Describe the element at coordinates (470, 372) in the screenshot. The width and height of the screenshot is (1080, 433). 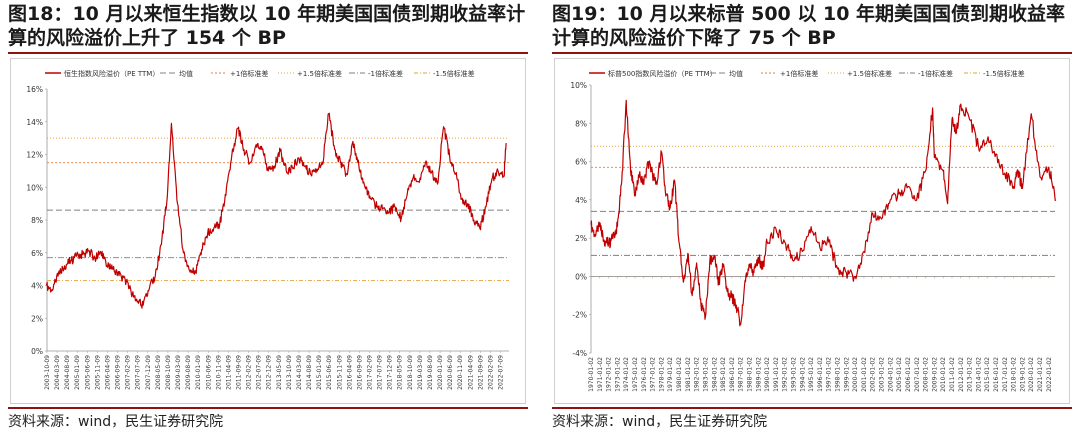
I see `x-tick-label: 2021-04-09` at that location.